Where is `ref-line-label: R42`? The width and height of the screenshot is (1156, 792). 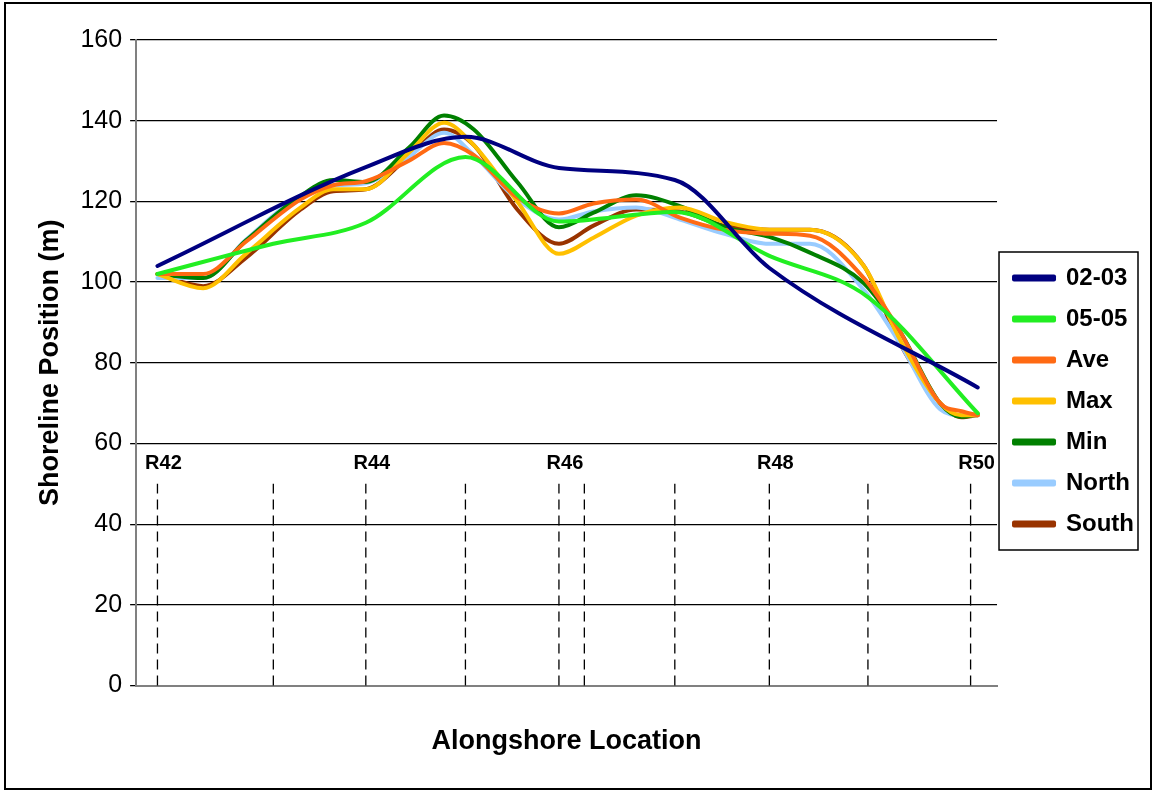
ref-line-label: R42 is located at coordinates (163, 462).